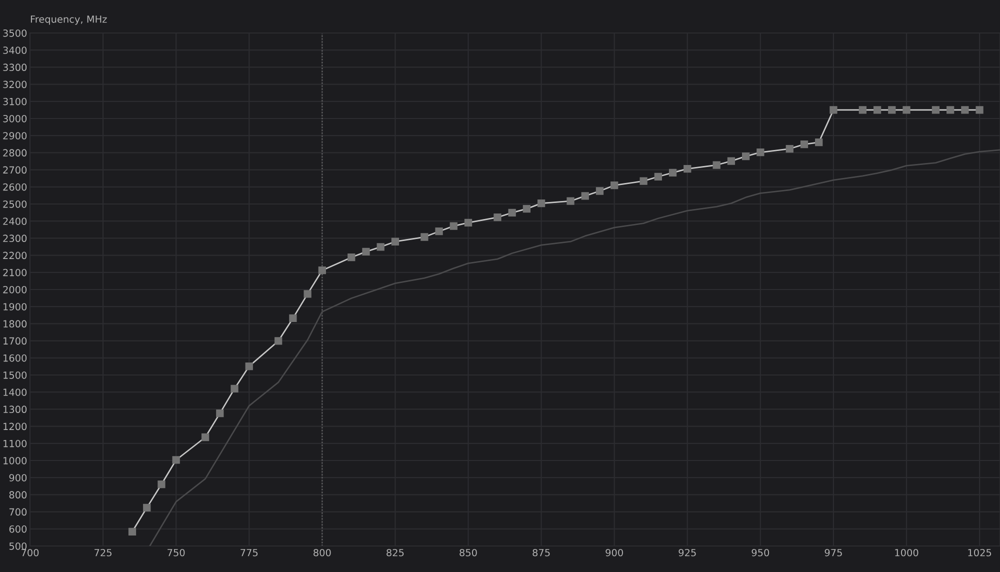  What do you see at coordinates (18, 546) in the screenshot?
I see `y-tick-label: 500` at bounding box center [18, 546].